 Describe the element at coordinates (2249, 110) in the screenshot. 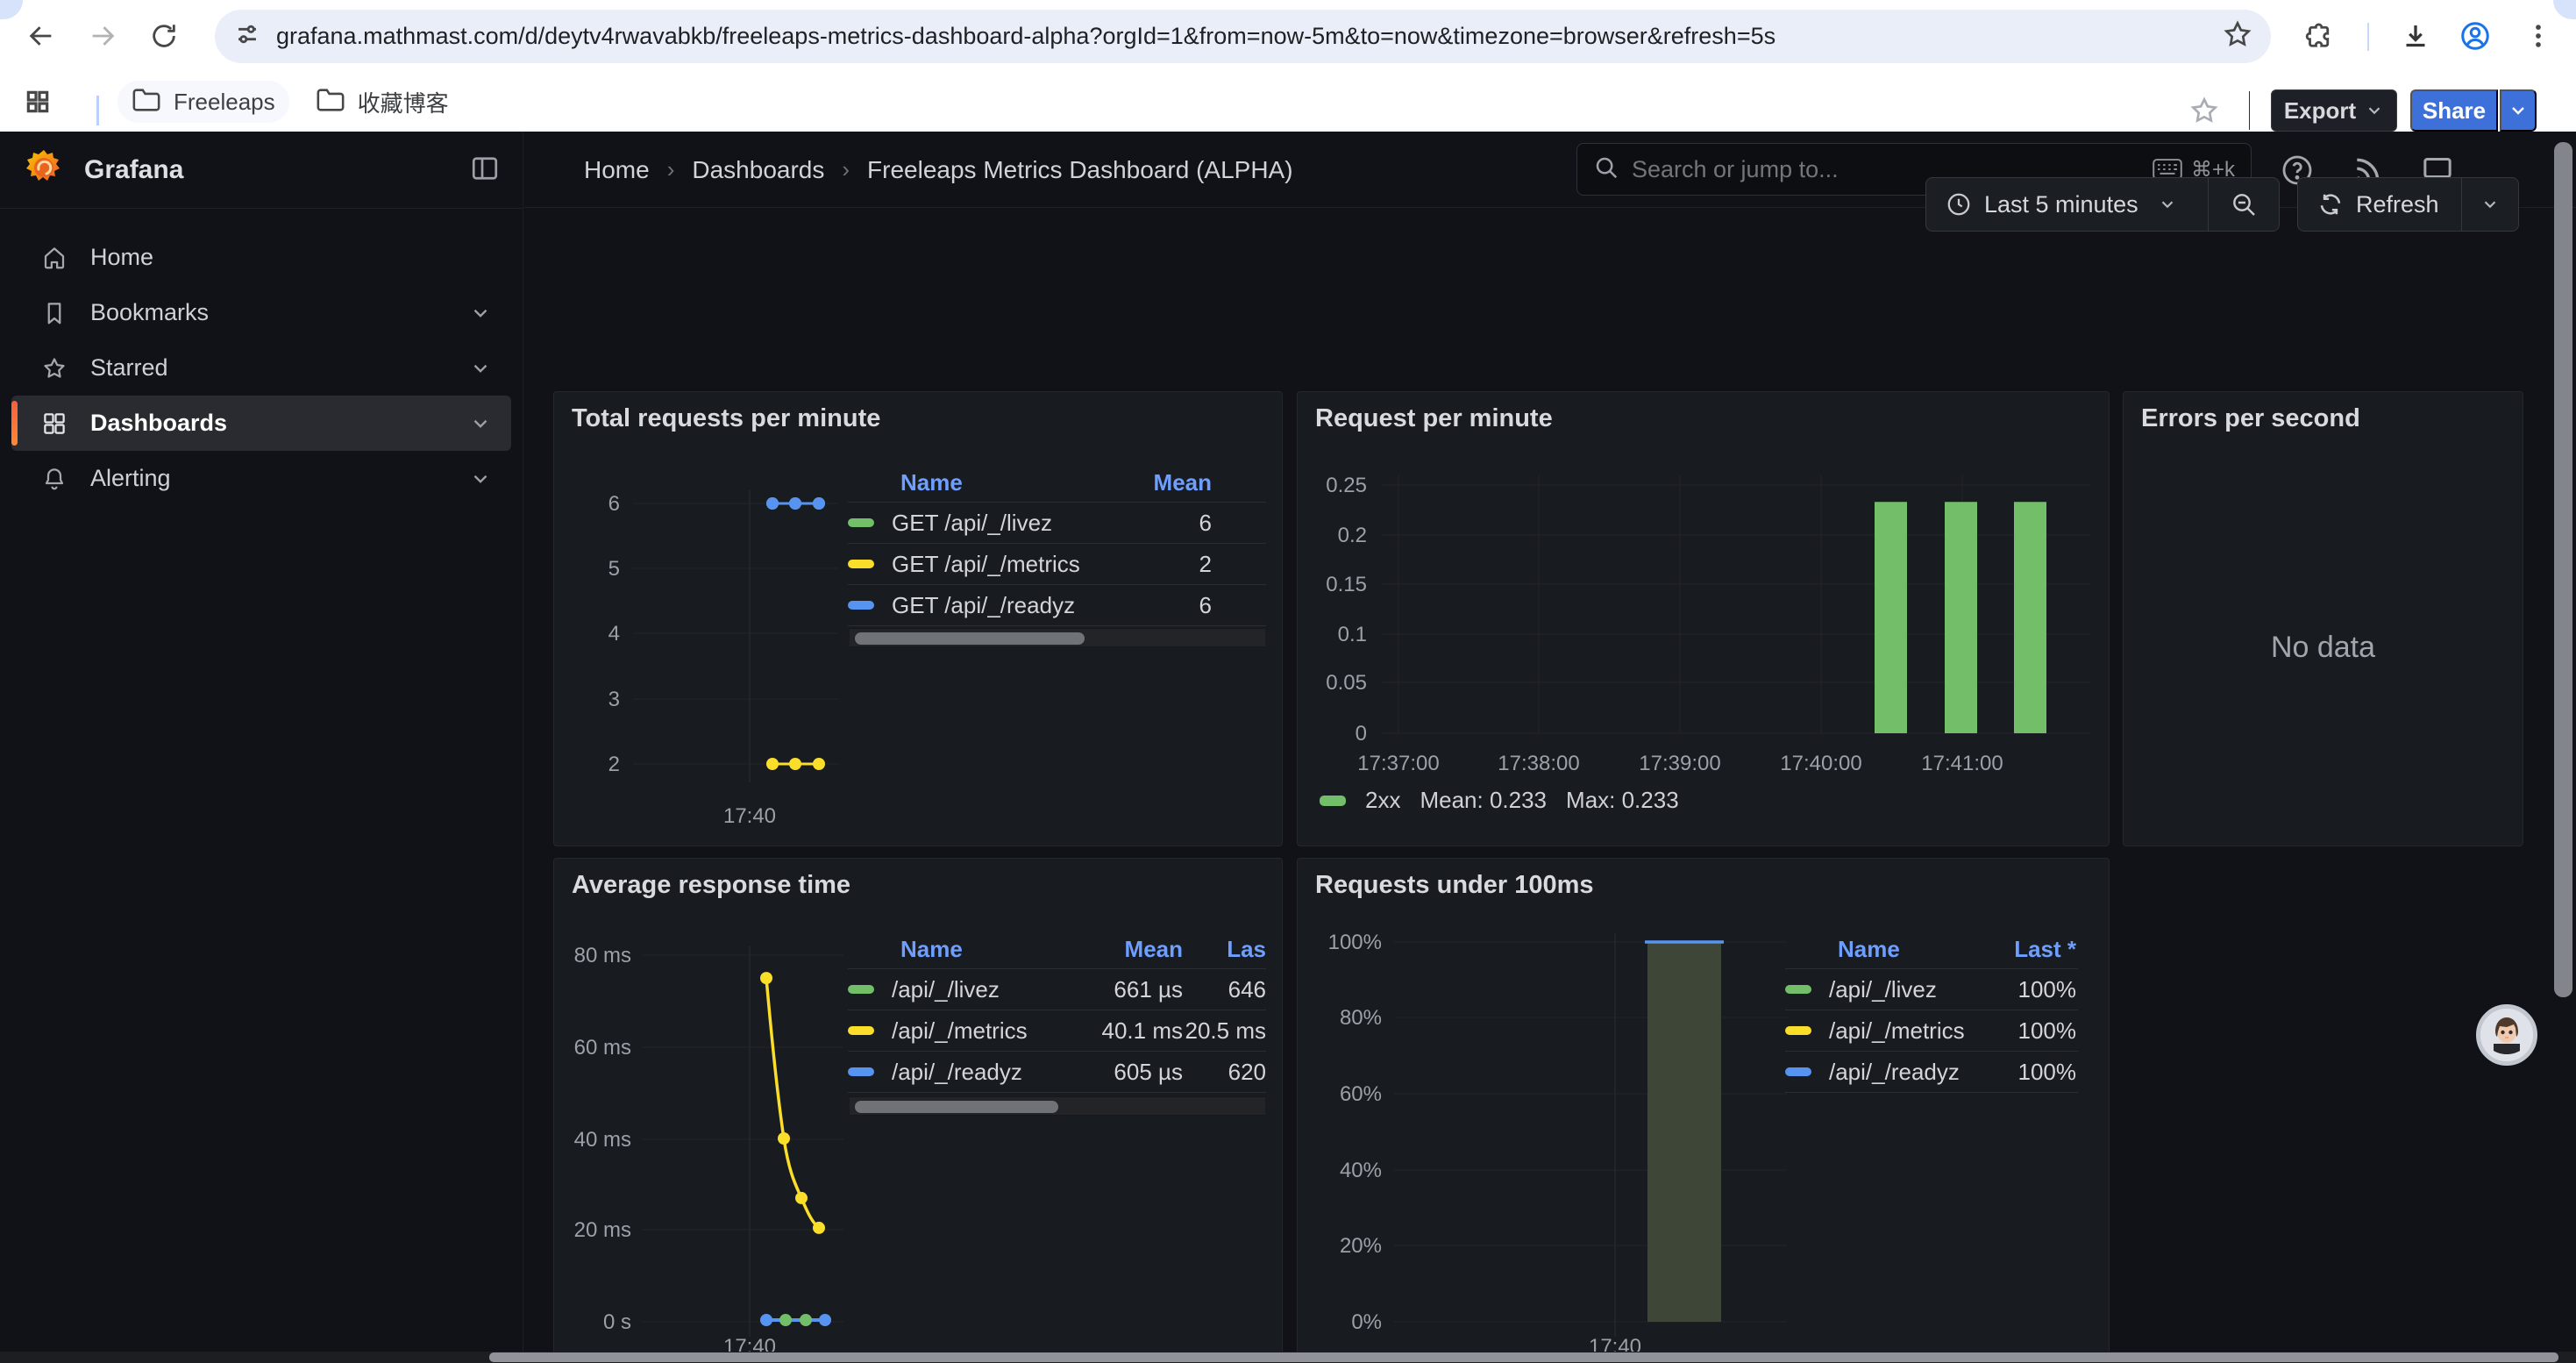

I see `subheader-divider` at that location.